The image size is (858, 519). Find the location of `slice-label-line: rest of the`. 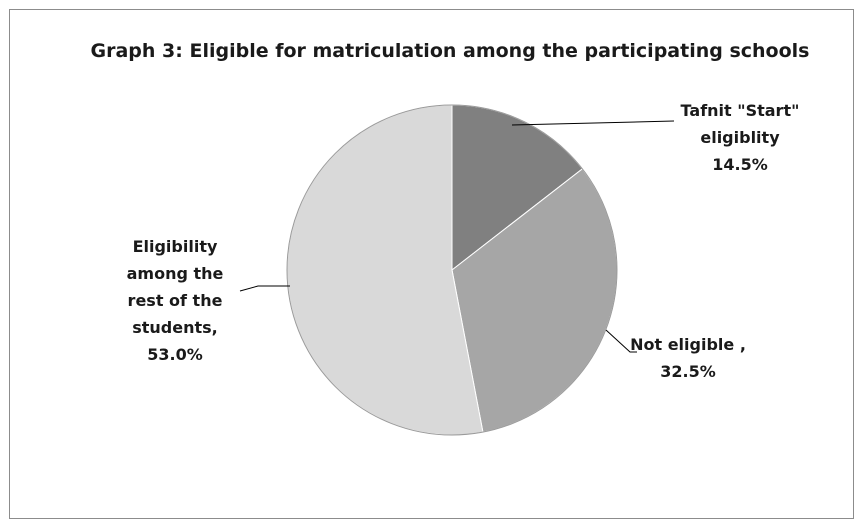

slice-label-line: rest of the is located at coordinates (175, 300).